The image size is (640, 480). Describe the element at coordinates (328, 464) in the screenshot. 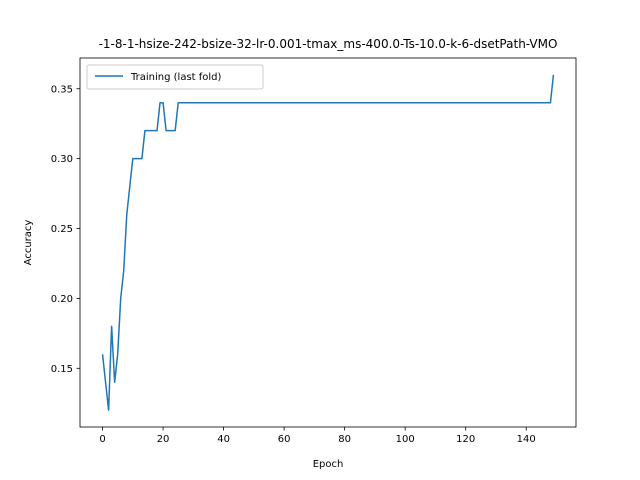

I see `x-axis-label: Epoch` at that location.